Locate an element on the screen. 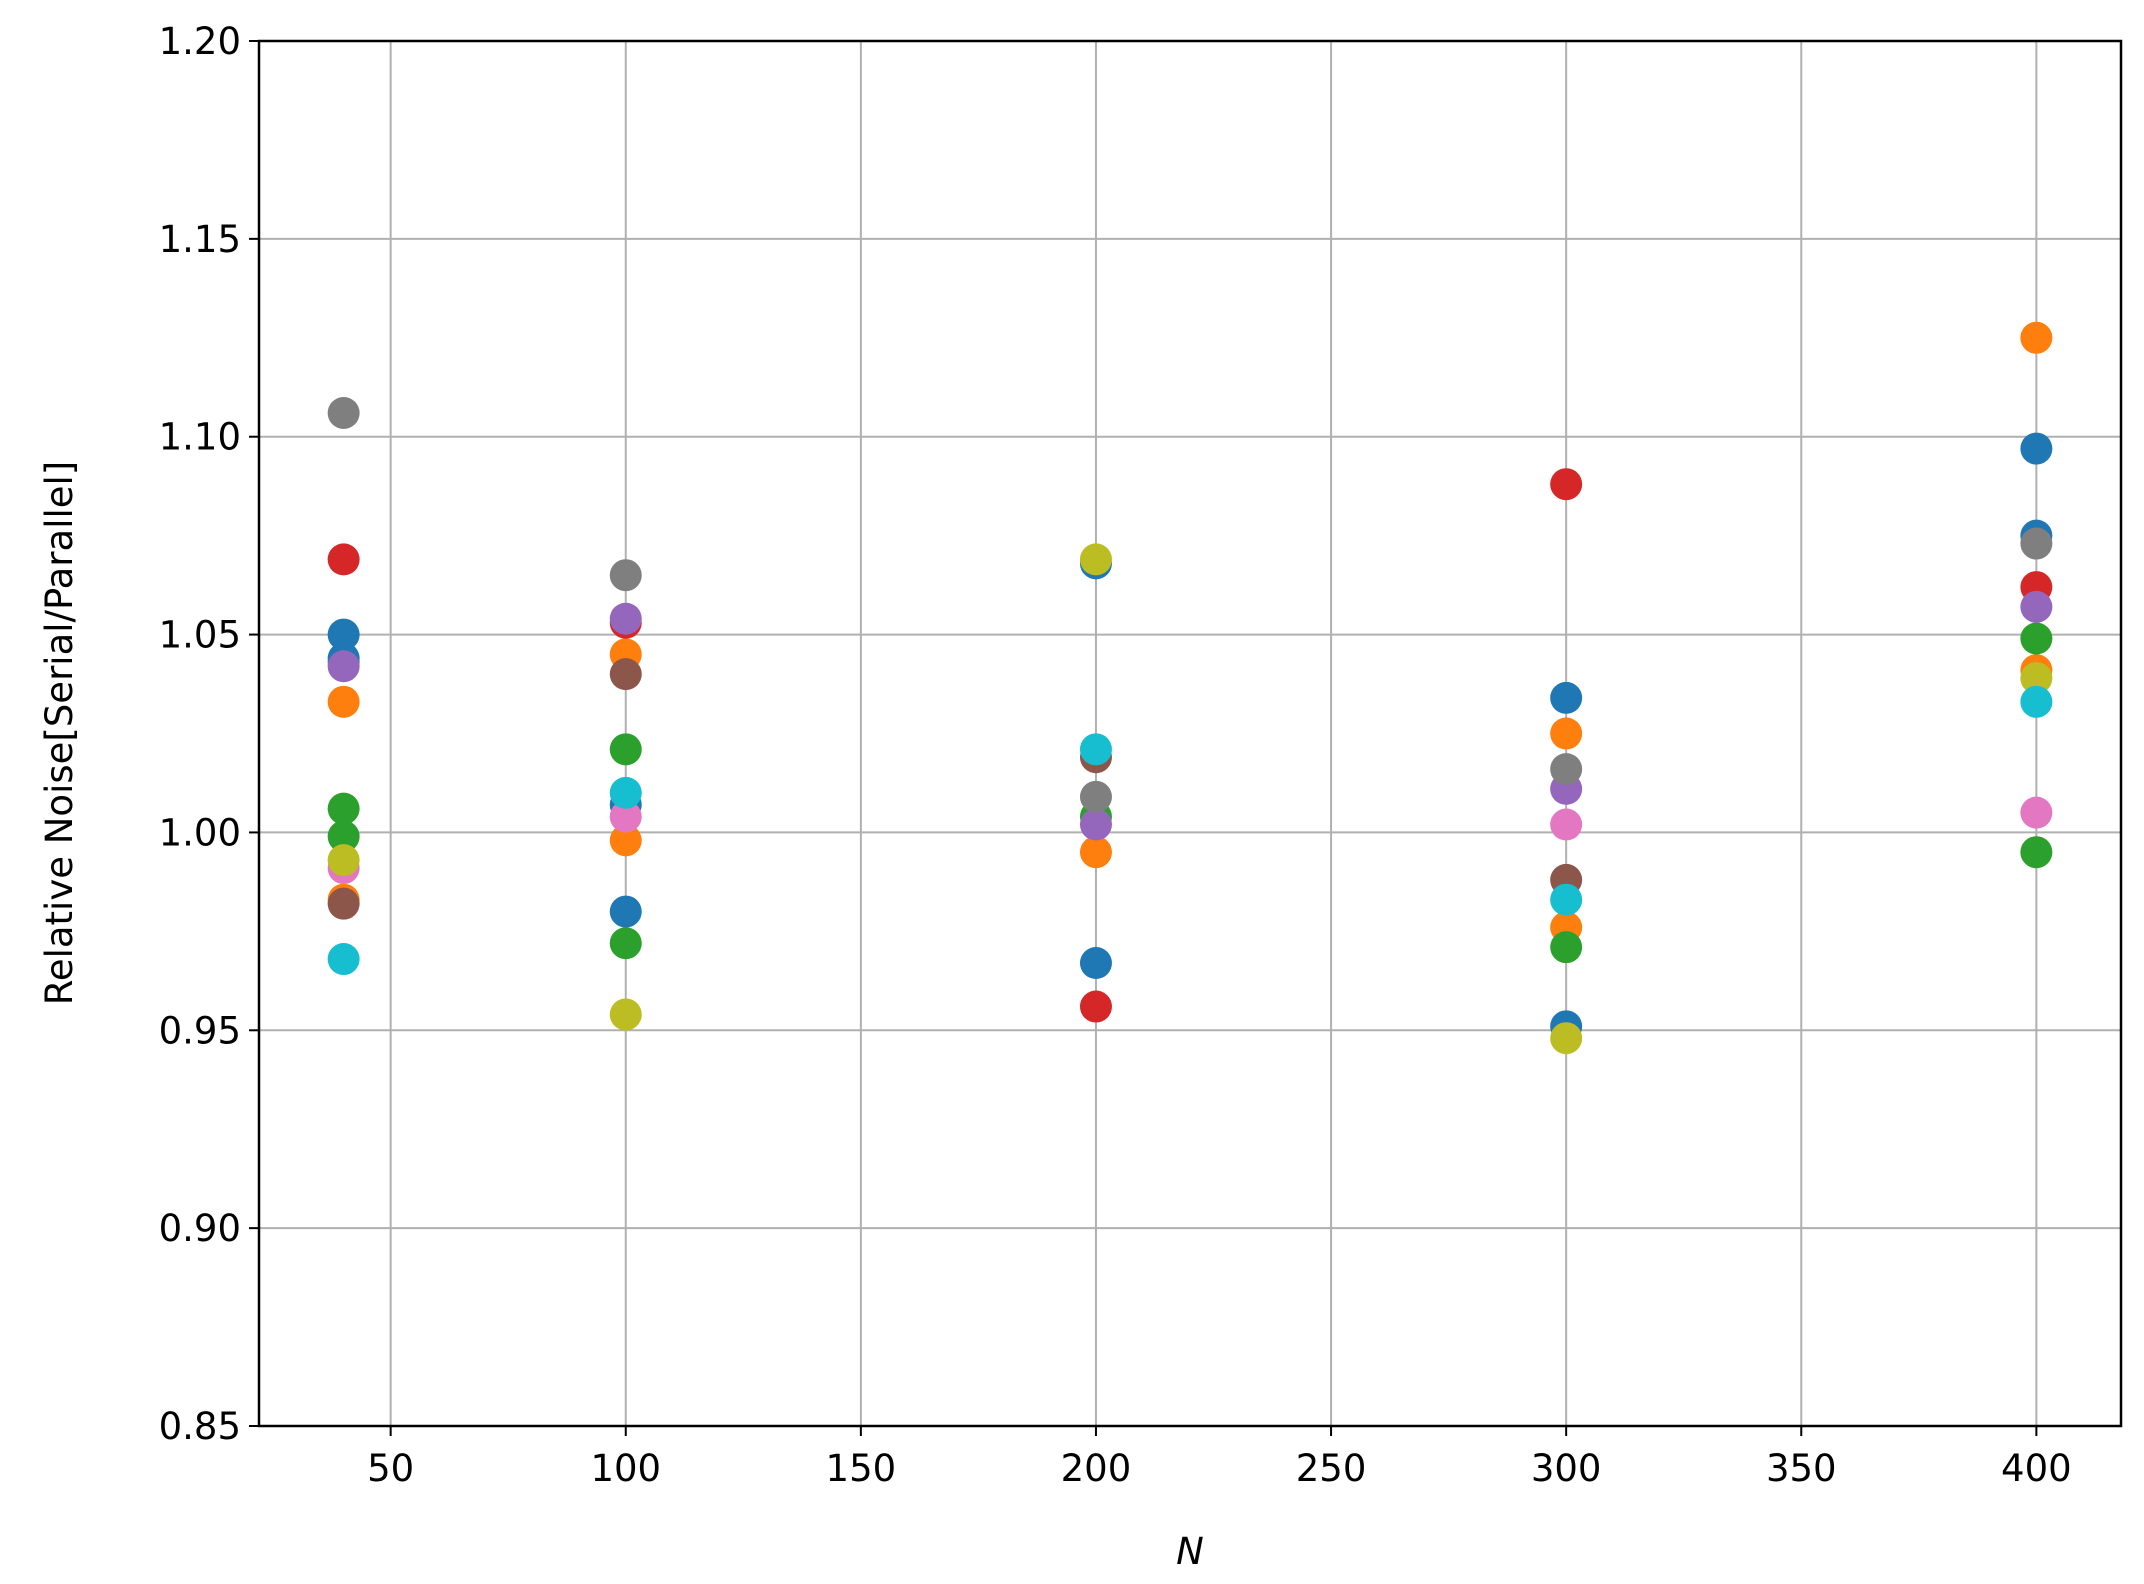 The height and width of the screenshot is (1584, 2144). y-tick-label: 1.20 is located at coordinates (200, 41).